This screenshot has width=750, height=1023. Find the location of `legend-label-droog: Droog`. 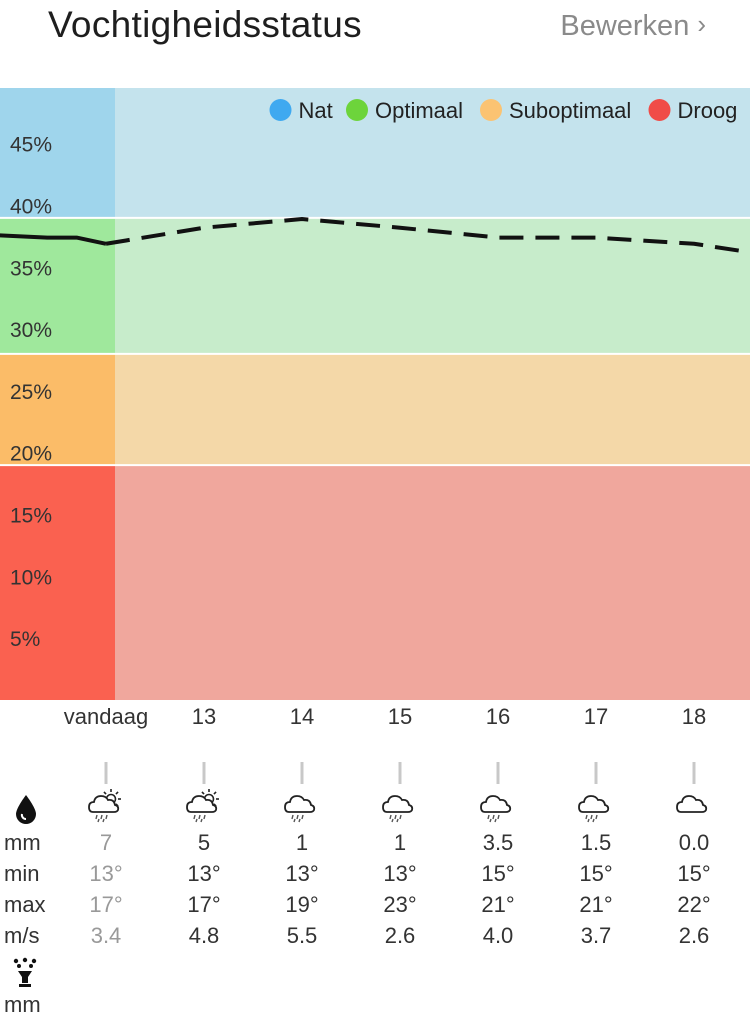

legend-label-droog: Droog is located at coordinates (708, 110).